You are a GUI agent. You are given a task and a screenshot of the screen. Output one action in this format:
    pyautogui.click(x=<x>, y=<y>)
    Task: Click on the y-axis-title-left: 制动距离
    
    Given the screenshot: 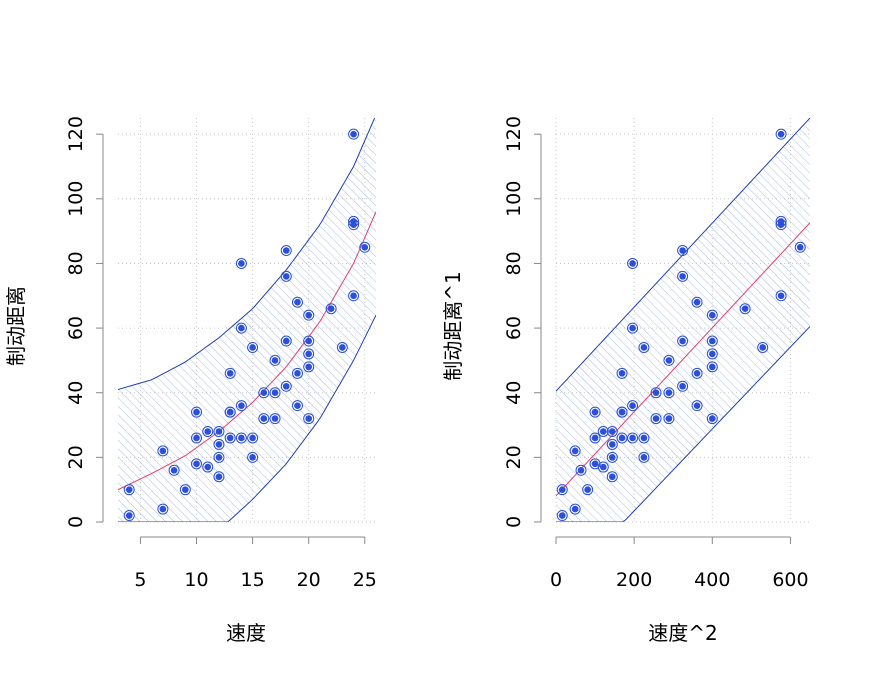 What is the action you would take?
    pyautogui.click(x=16, y=326)
    